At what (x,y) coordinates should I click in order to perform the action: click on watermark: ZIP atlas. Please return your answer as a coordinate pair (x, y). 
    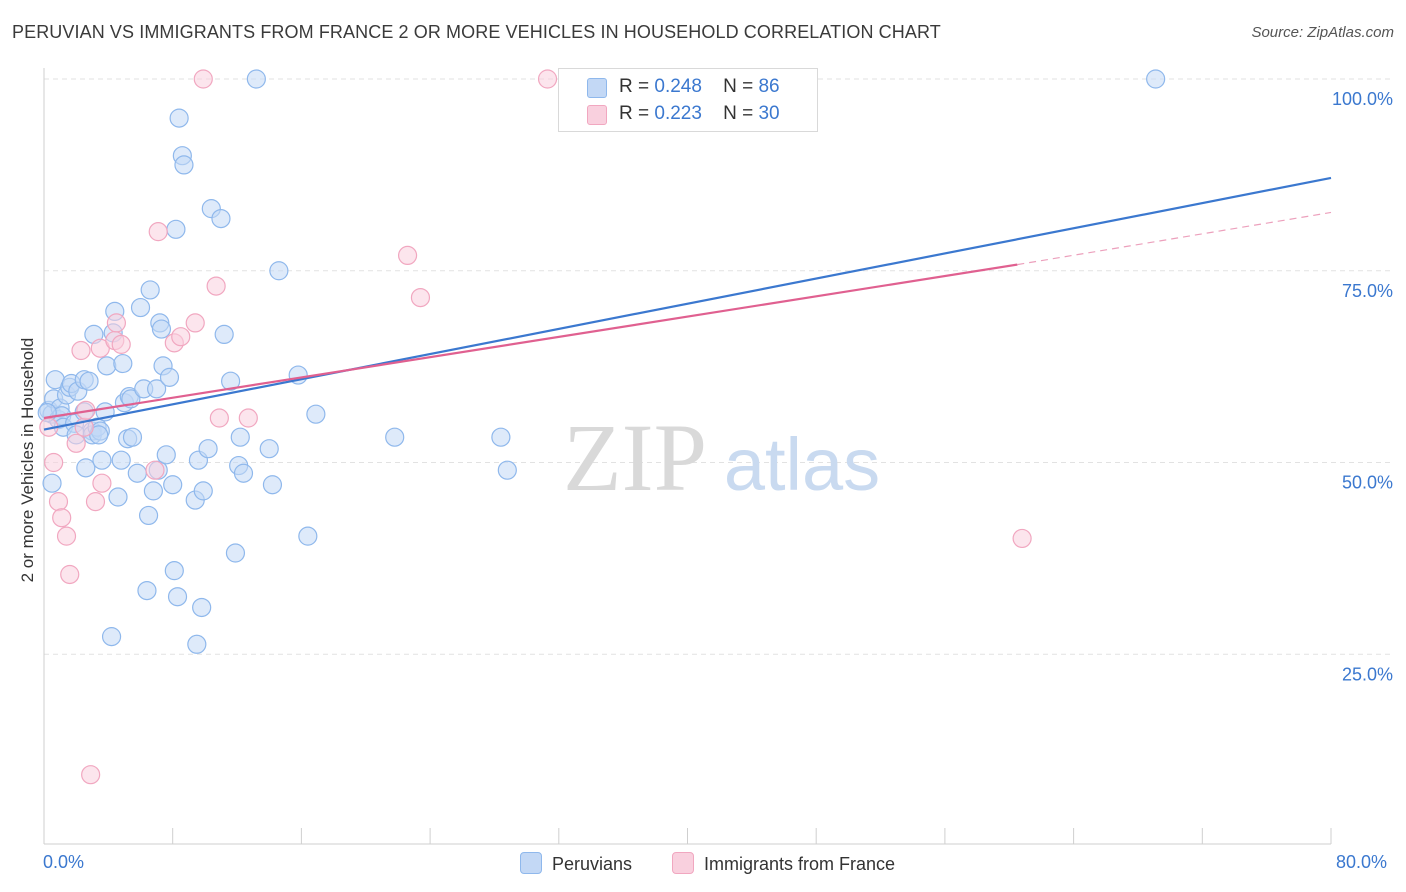
    Looking at the image, I should click on (721, 457).